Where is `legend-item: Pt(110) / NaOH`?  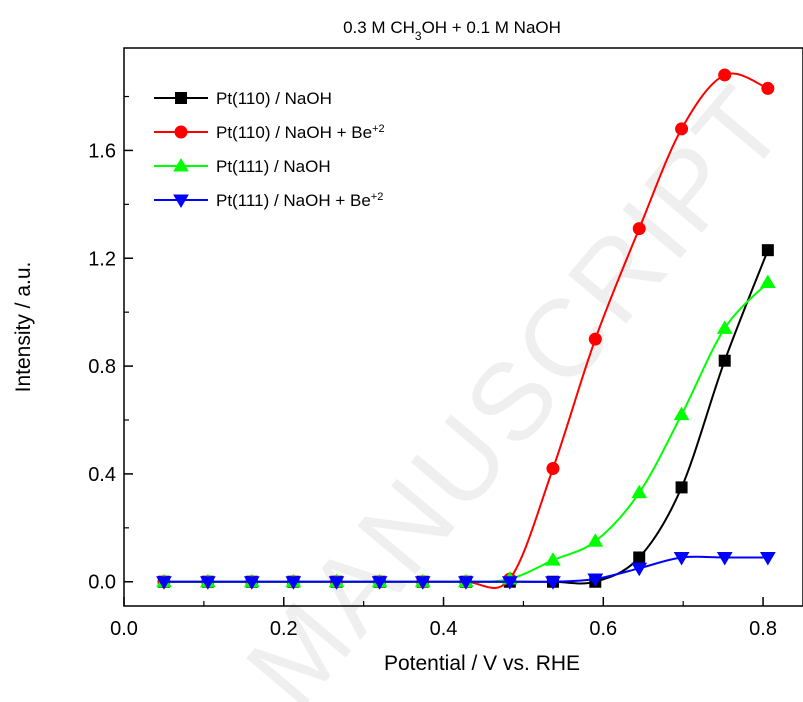
legend-item: Pt(110) / NaOH is located at coordinates (243, 98).